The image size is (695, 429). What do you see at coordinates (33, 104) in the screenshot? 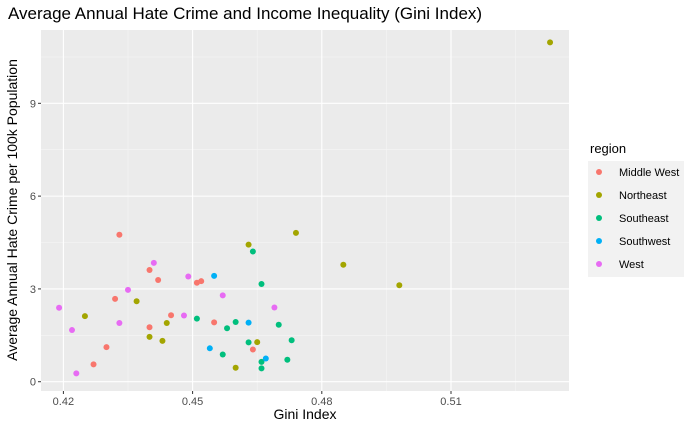
I see `y-tick-label: 9` at bounding box center [33, 104].